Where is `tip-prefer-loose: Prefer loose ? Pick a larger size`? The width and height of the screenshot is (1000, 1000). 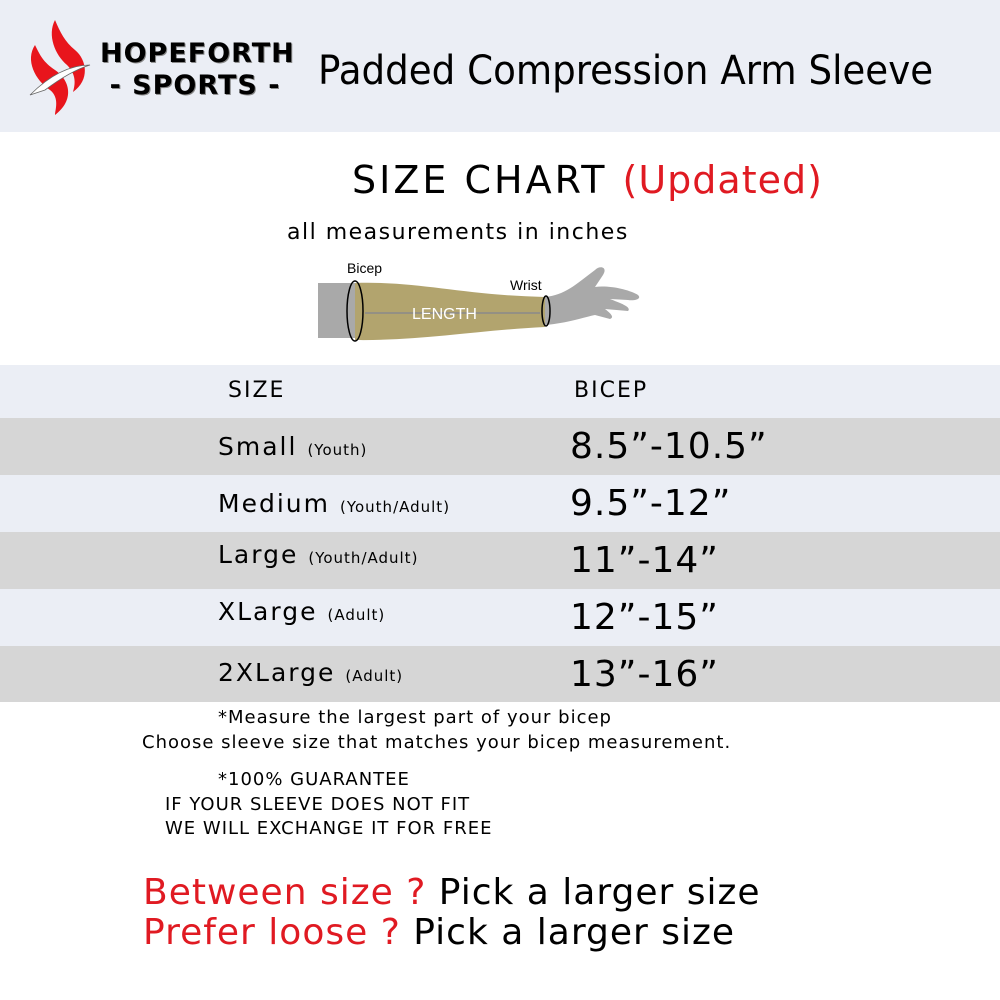 tip-prefer-loose: Prefer loose ? Pick a larger size is located at coordinates (439, 932).